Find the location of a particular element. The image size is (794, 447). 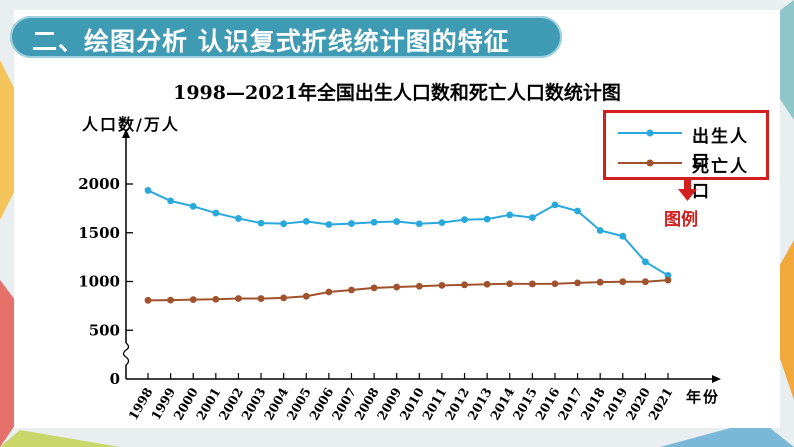

x-axis-label: 年份 is located at coordinates (703, 397).